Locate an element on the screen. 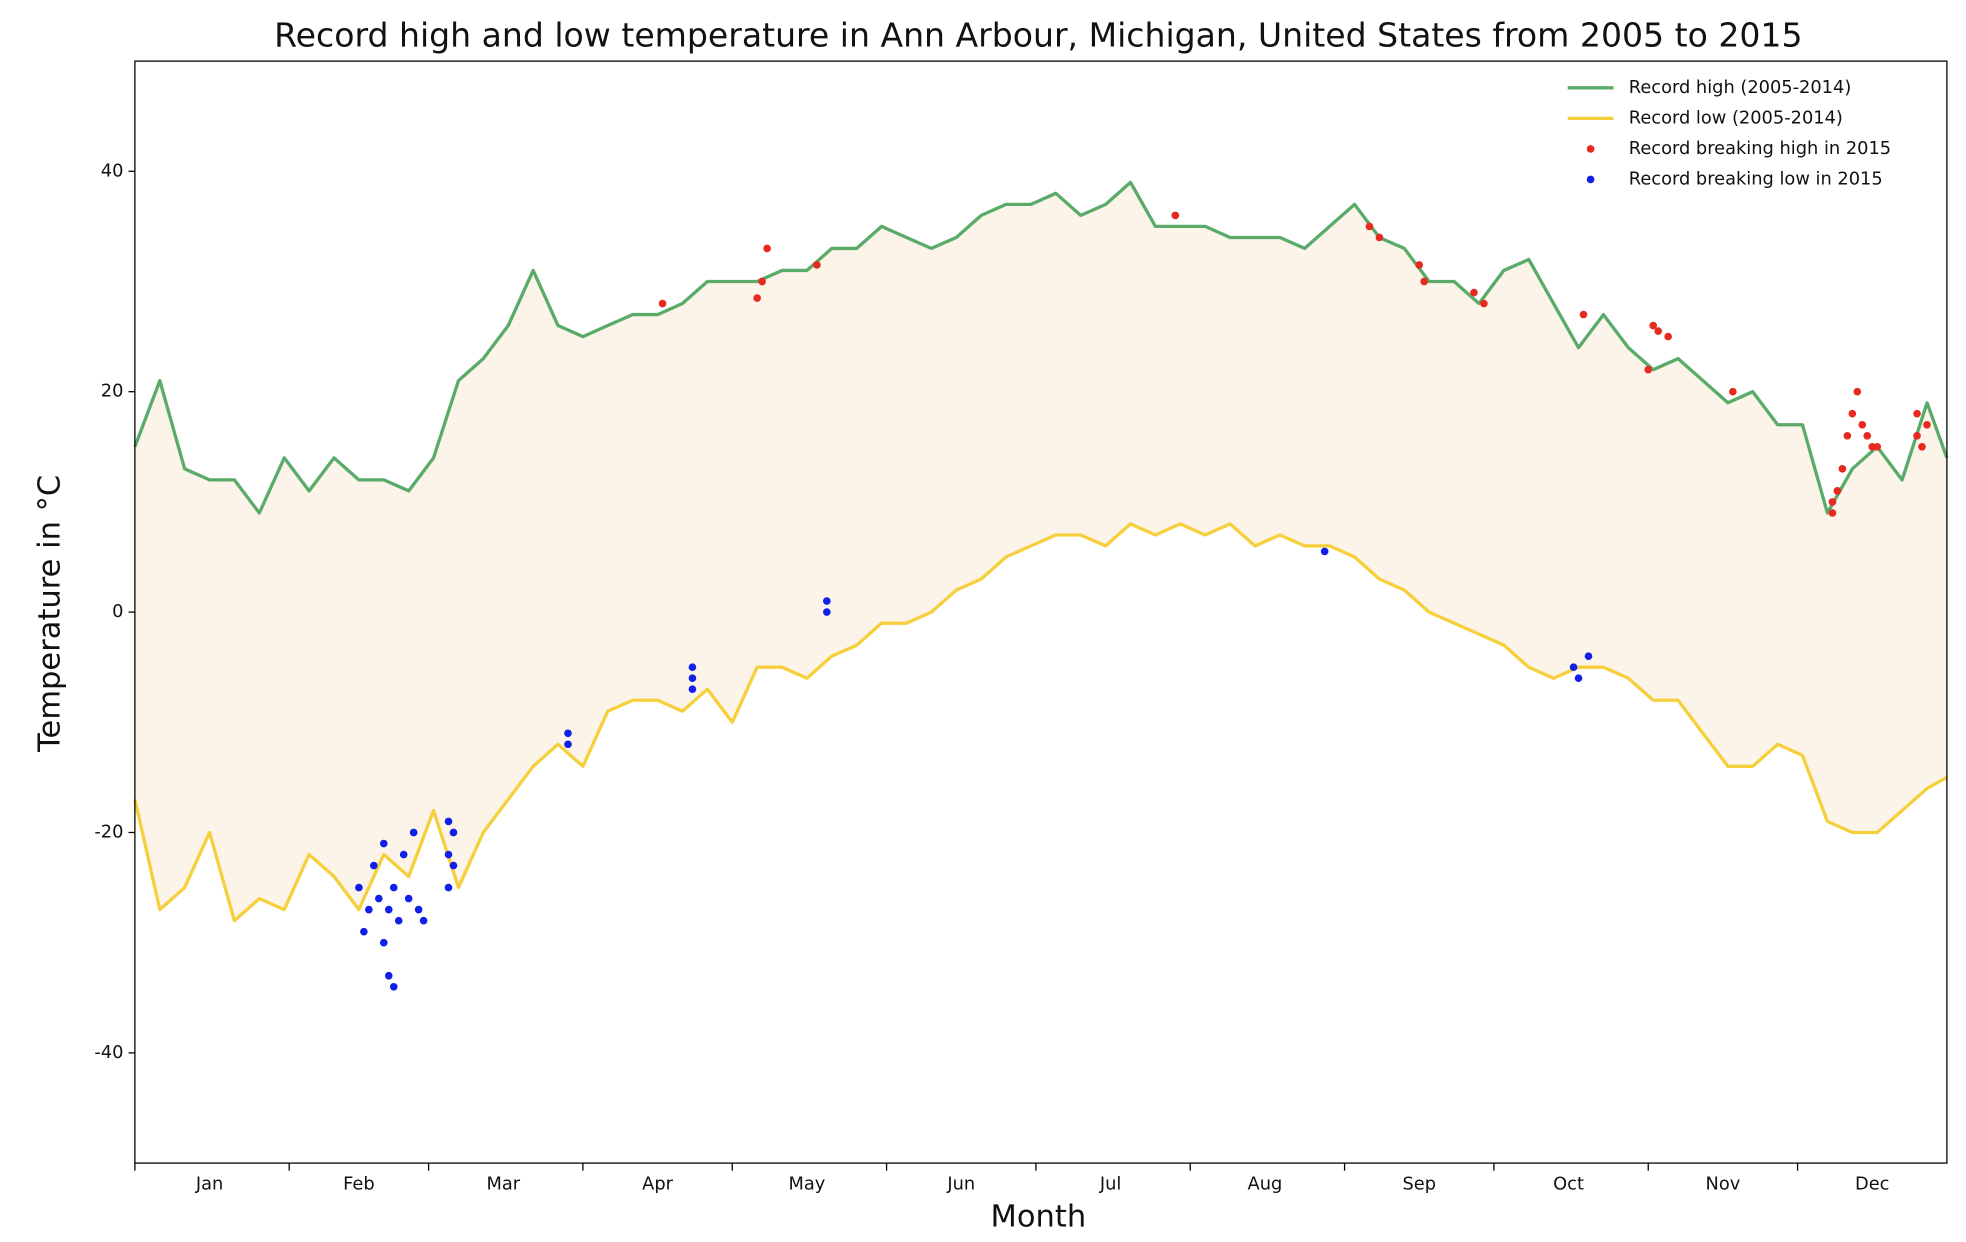 Image resolution: width=1966 pixels, height=1242 pixels. y-tick-label: -20 is located at coordinates (108, 831).